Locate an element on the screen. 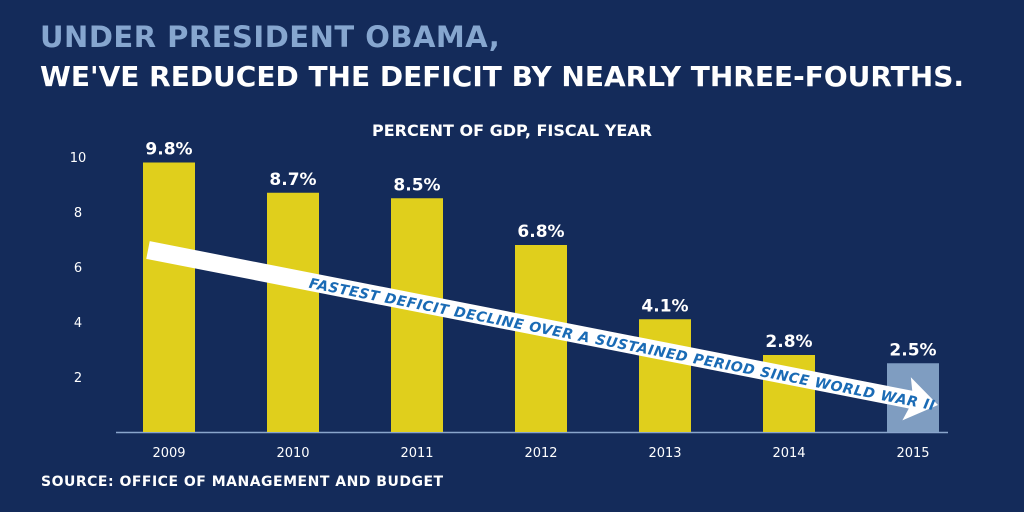 The height and width of the screenshot is (512, 1024). data-label-2015: 2.5% is located at coordinates (912, 350).